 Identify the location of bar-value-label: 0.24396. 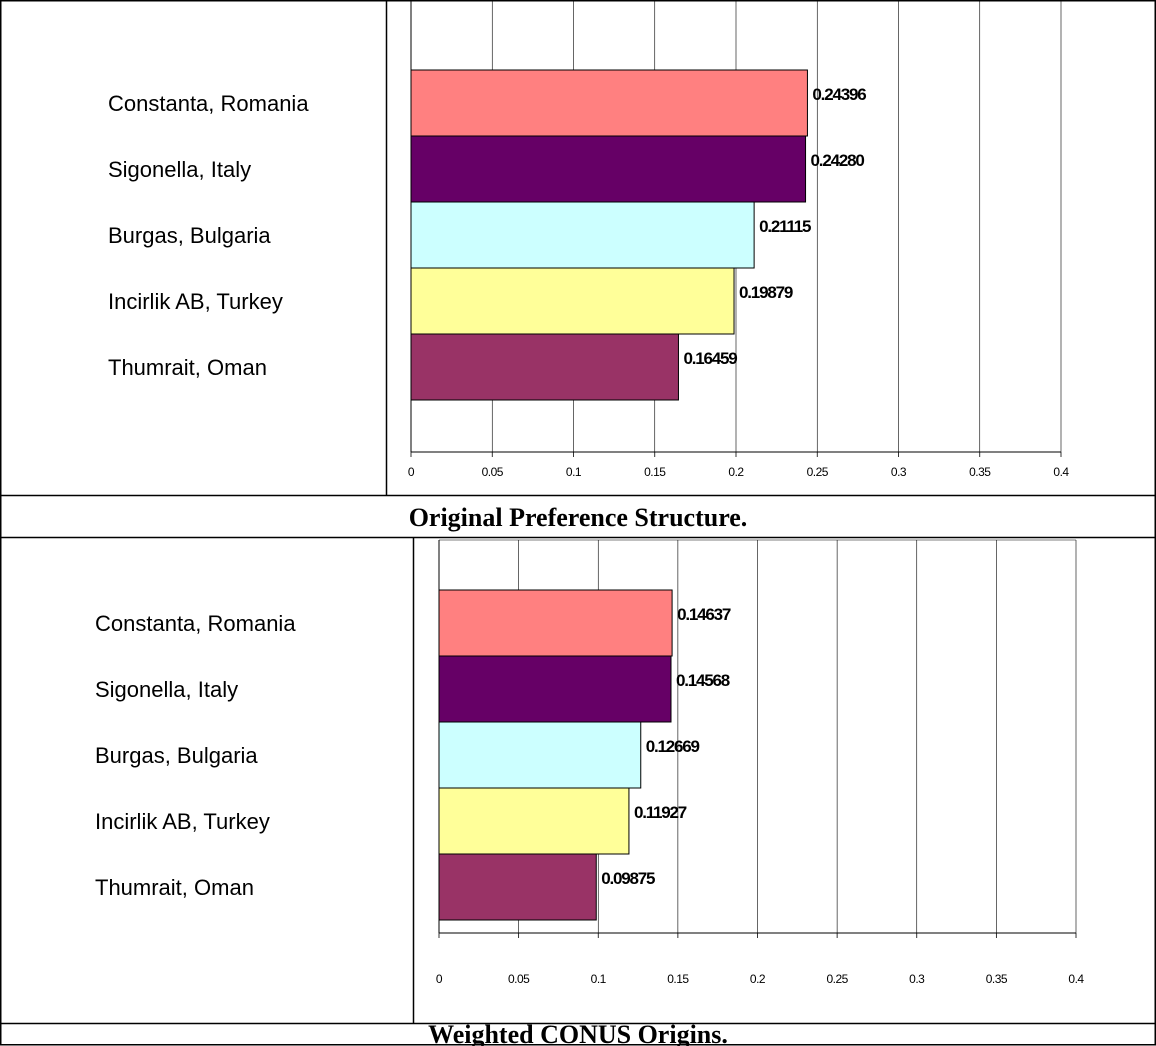
(839, 94).